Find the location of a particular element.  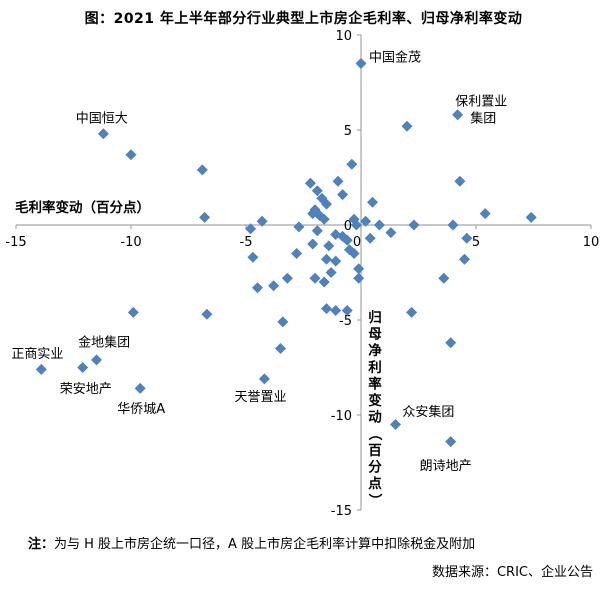

y-tick-label: 5 is located at coordinates (348, 131).